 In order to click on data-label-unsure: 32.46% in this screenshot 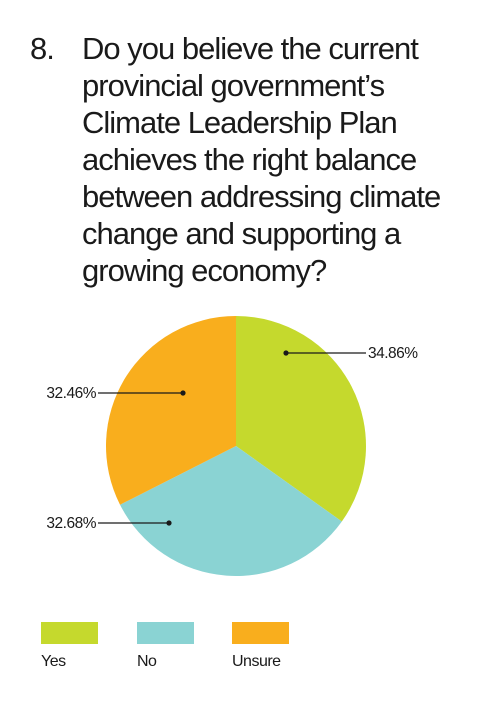, I will do `click(71, 393)`.